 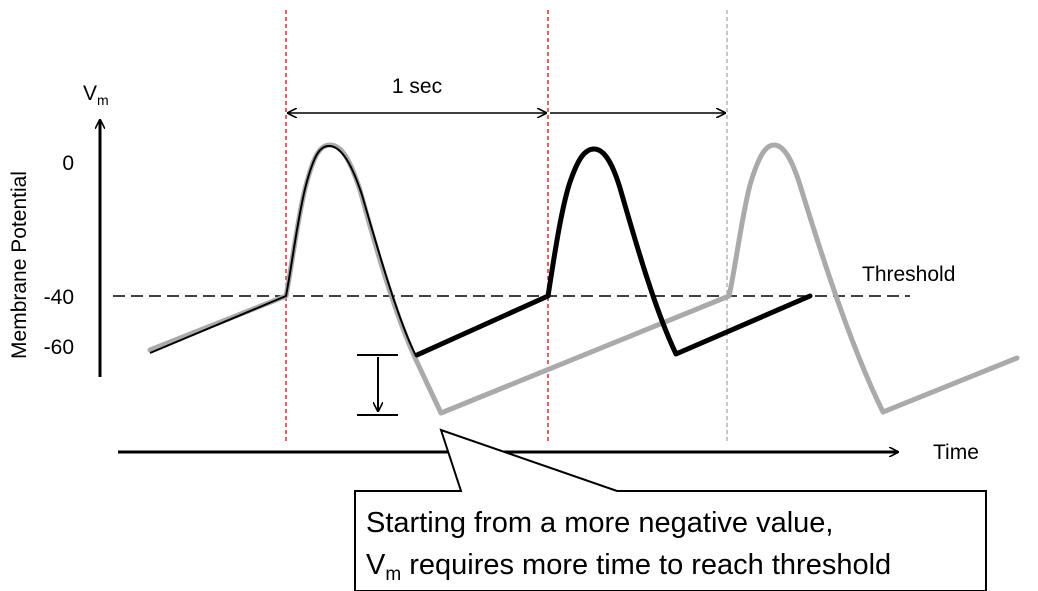 I want to click on x-axis-title: Time, so click(x=956, y=452).